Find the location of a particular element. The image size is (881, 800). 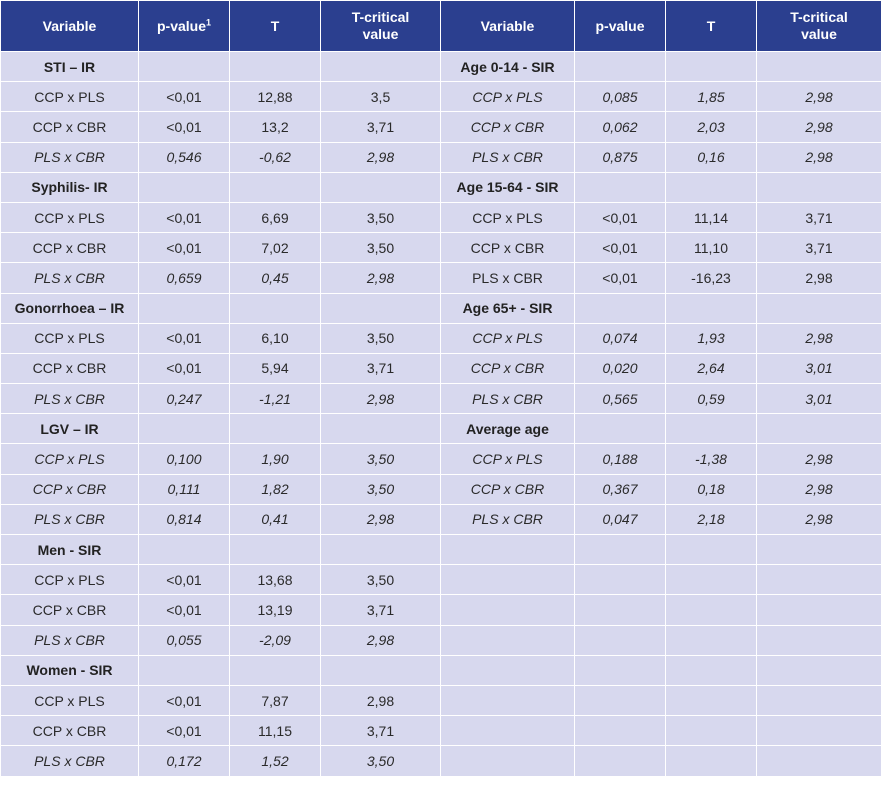

table-row: CCP x PLS <0,01 7,87 2,98 is located at coordinates (440, 700).